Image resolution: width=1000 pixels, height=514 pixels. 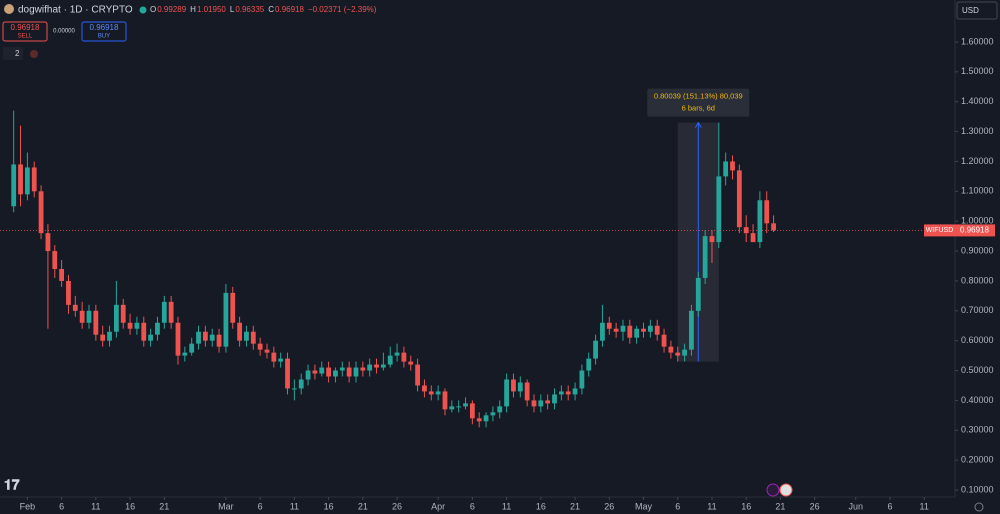 I want to click on y-tick-label: 0.50000, so click(x=977, y=370).